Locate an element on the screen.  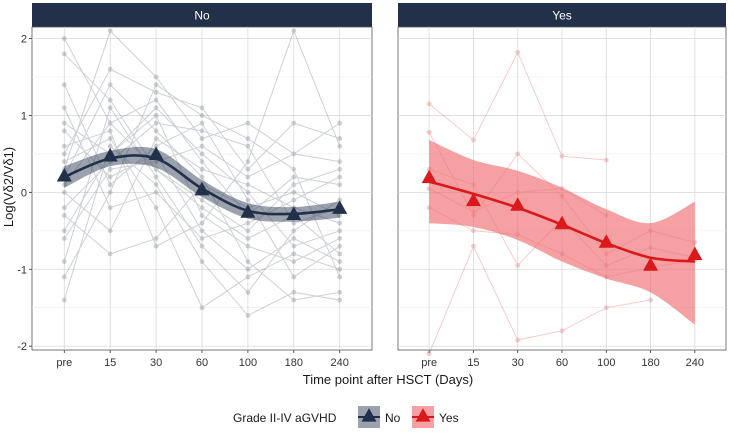
x-tick-label: 30 is located at coordinates (518, 363).